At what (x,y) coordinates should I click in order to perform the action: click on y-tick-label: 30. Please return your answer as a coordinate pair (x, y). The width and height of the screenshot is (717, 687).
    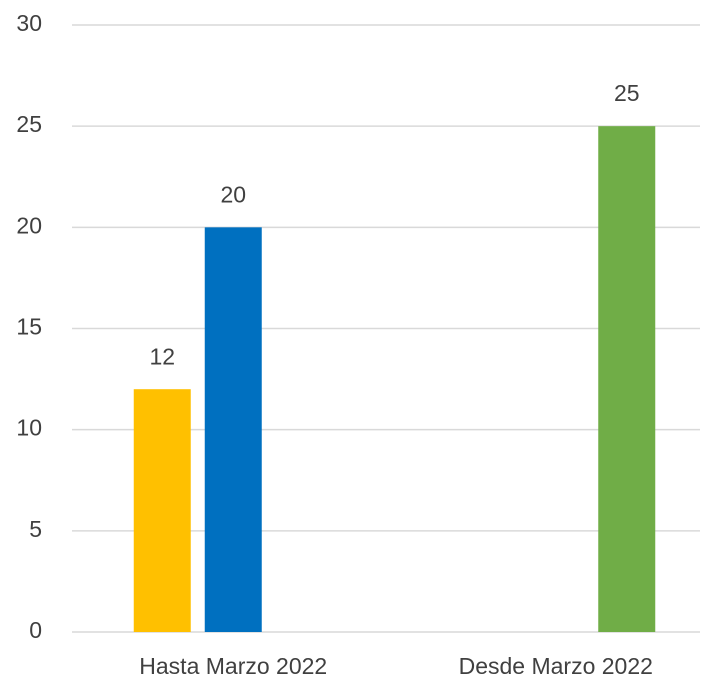
    Looking at the image, I should click on (29, 23).